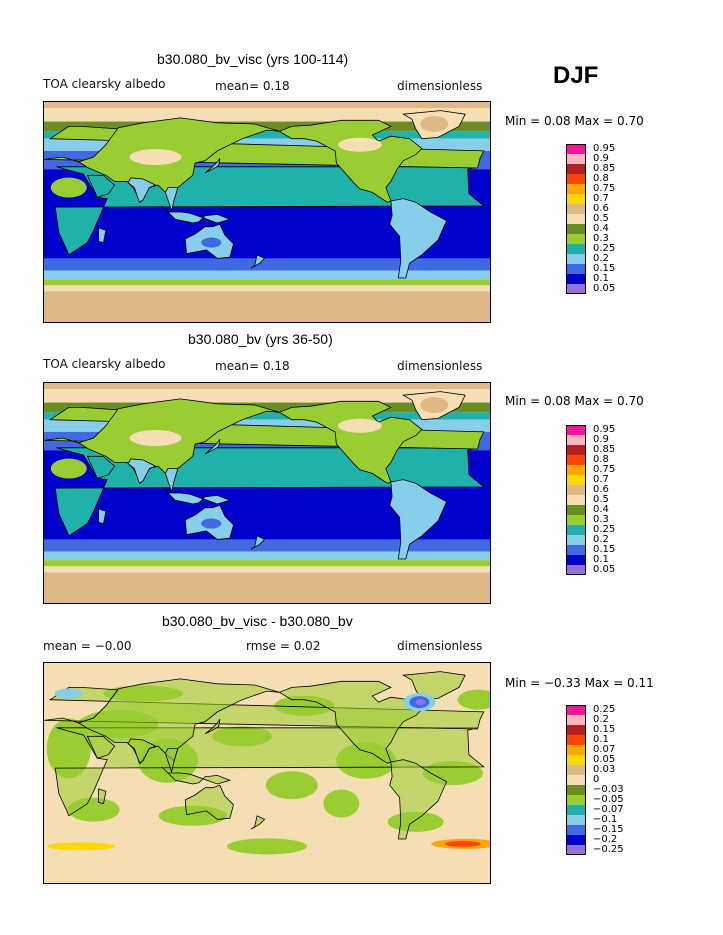 The image size is (723, 935). Describe the element at coordinates (604, 749) in the screenshot. I see `legend-label: 0.07` at that location.